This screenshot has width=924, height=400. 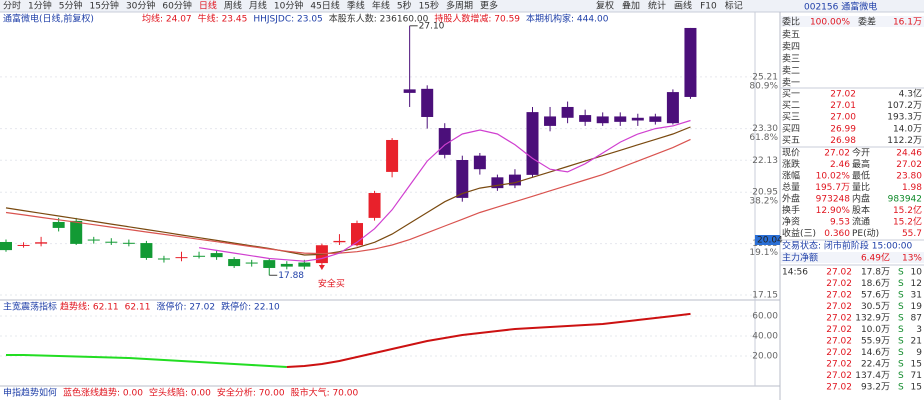 What do you see at coordinates (917, 307) in the screenshot?
I see `tick-count: 19` at bounding box center [917, 307].